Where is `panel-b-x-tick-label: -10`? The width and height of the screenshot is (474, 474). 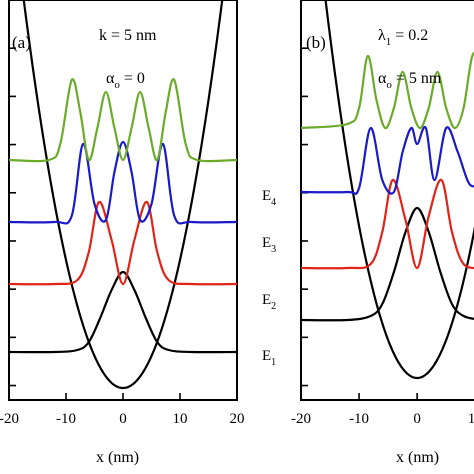
panel-b-x-tick-label: -10 is located at coordinates (359, 419).